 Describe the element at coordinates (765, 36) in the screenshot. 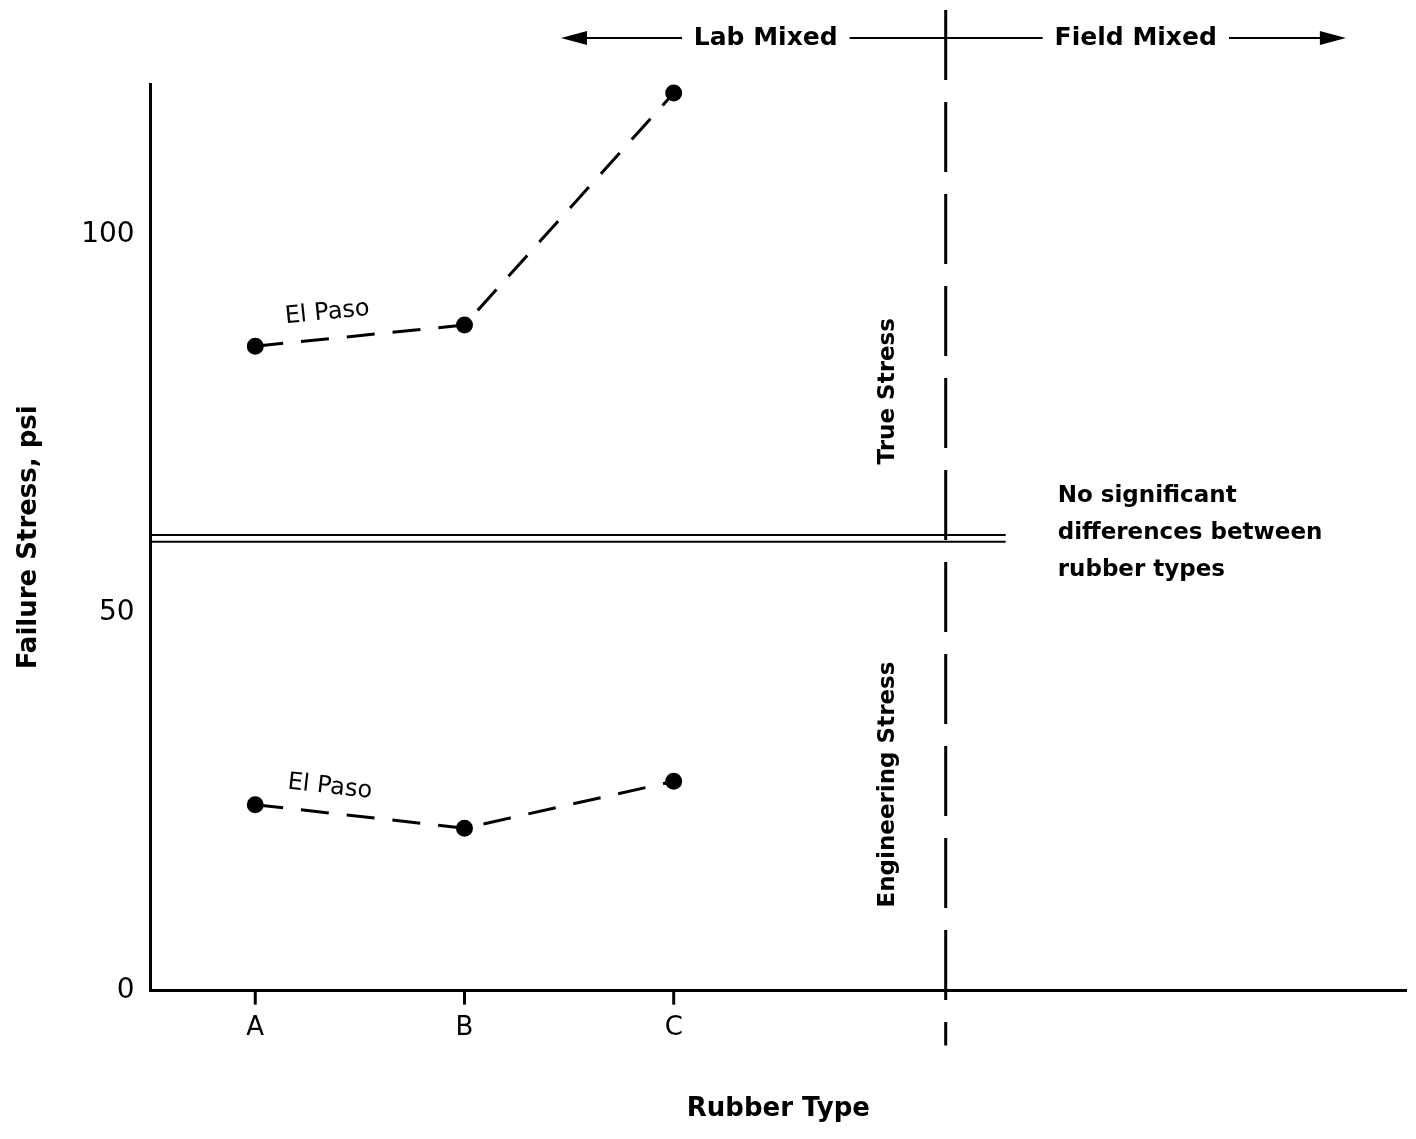

I see `text: Lab Mixed` at that location.